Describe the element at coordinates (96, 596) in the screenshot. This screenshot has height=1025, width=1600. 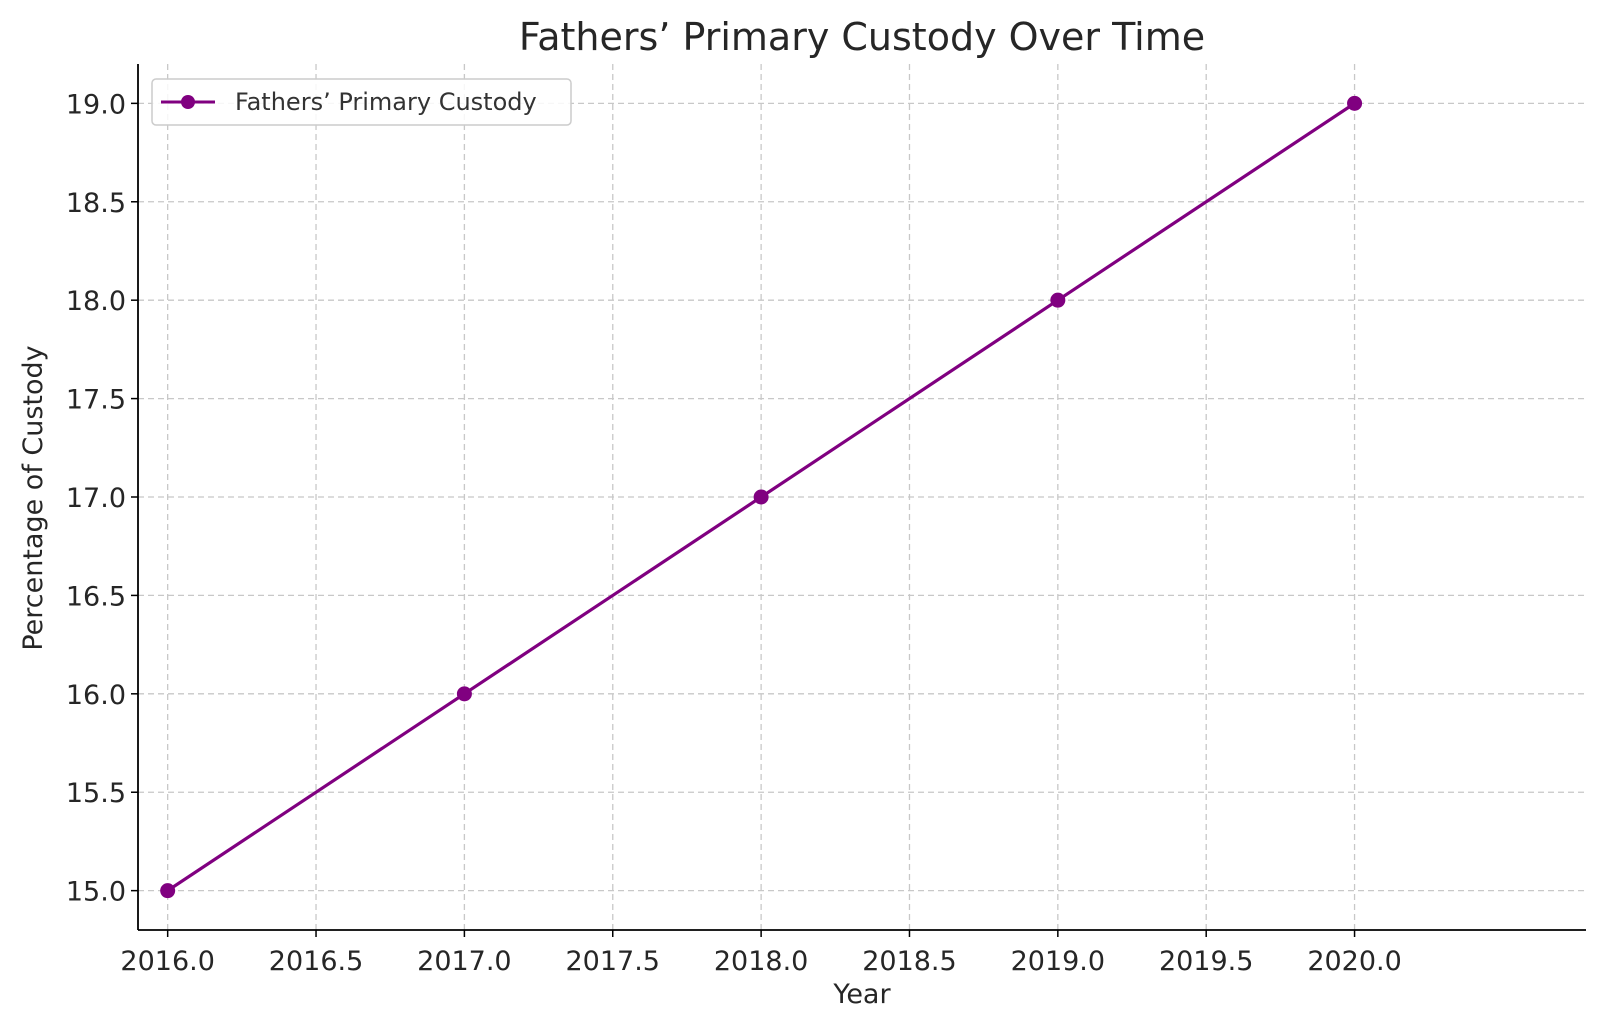
I see `y-tick-label: 16.5` at that location.